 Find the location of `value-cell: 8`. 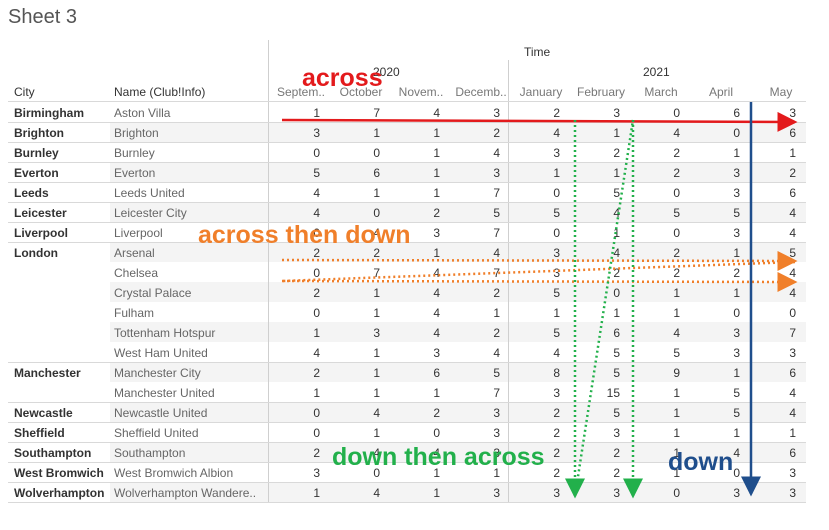

value-cell: 8 is located at coordinates (556, 373).